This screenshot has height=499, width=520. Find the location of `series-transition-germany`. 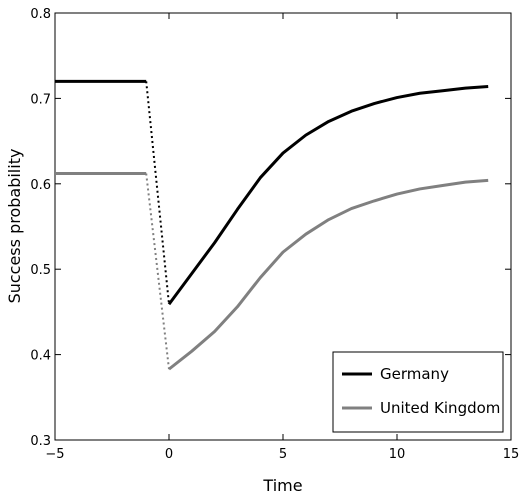

series-transition-germany is located at coordinates (157, 193).